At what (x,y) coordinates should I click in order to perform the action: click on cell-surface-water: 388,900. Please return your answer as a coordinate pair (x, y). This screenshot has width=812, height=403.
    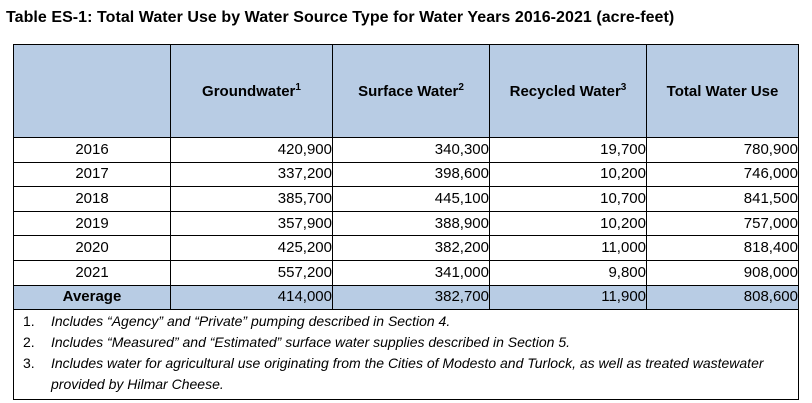
    Looking at the image, I should click on (411, 223).